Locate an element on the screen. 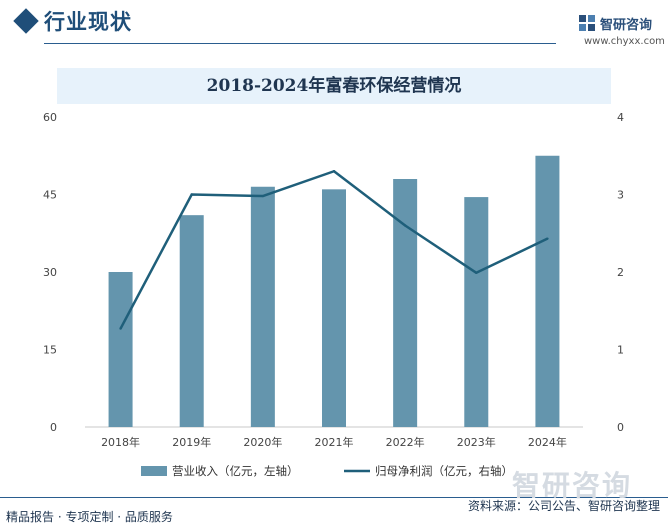  footer-watermark: 智研咨询 is located at coordinates (571, 485).